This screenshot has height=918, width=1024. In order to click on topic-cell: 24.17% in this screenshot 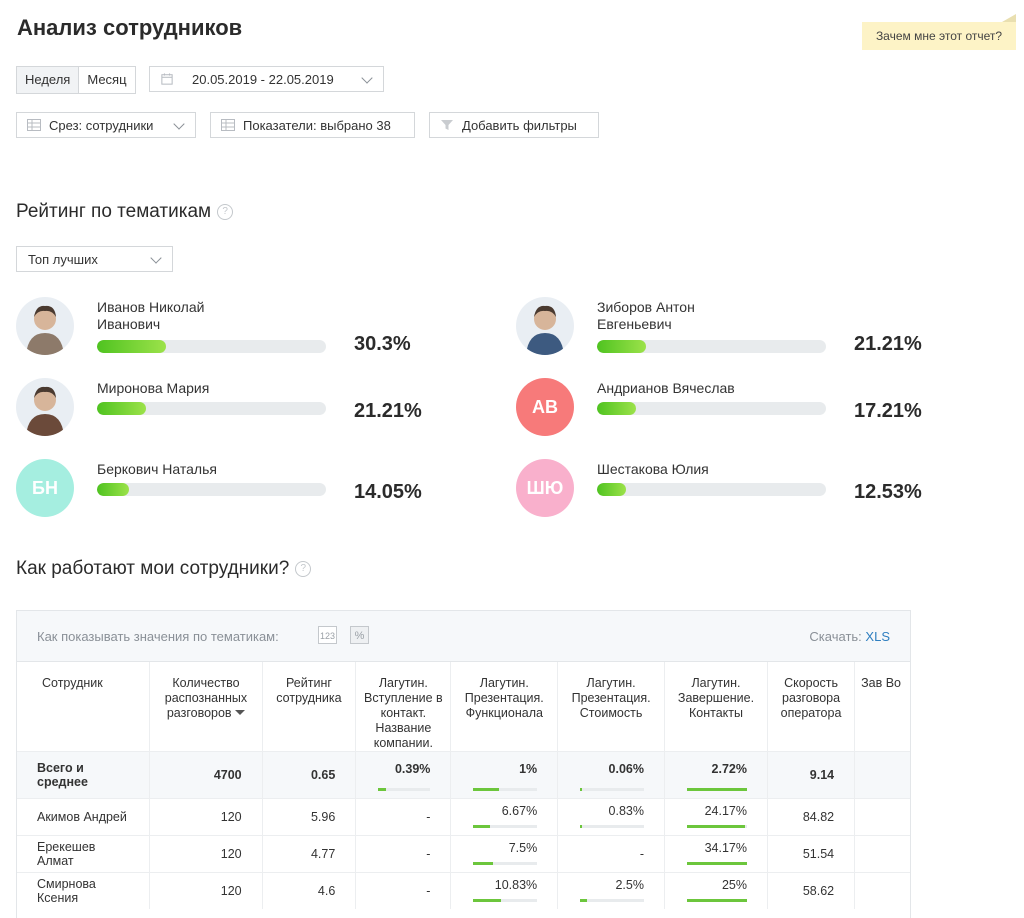, I will do `click(716, 817)`.